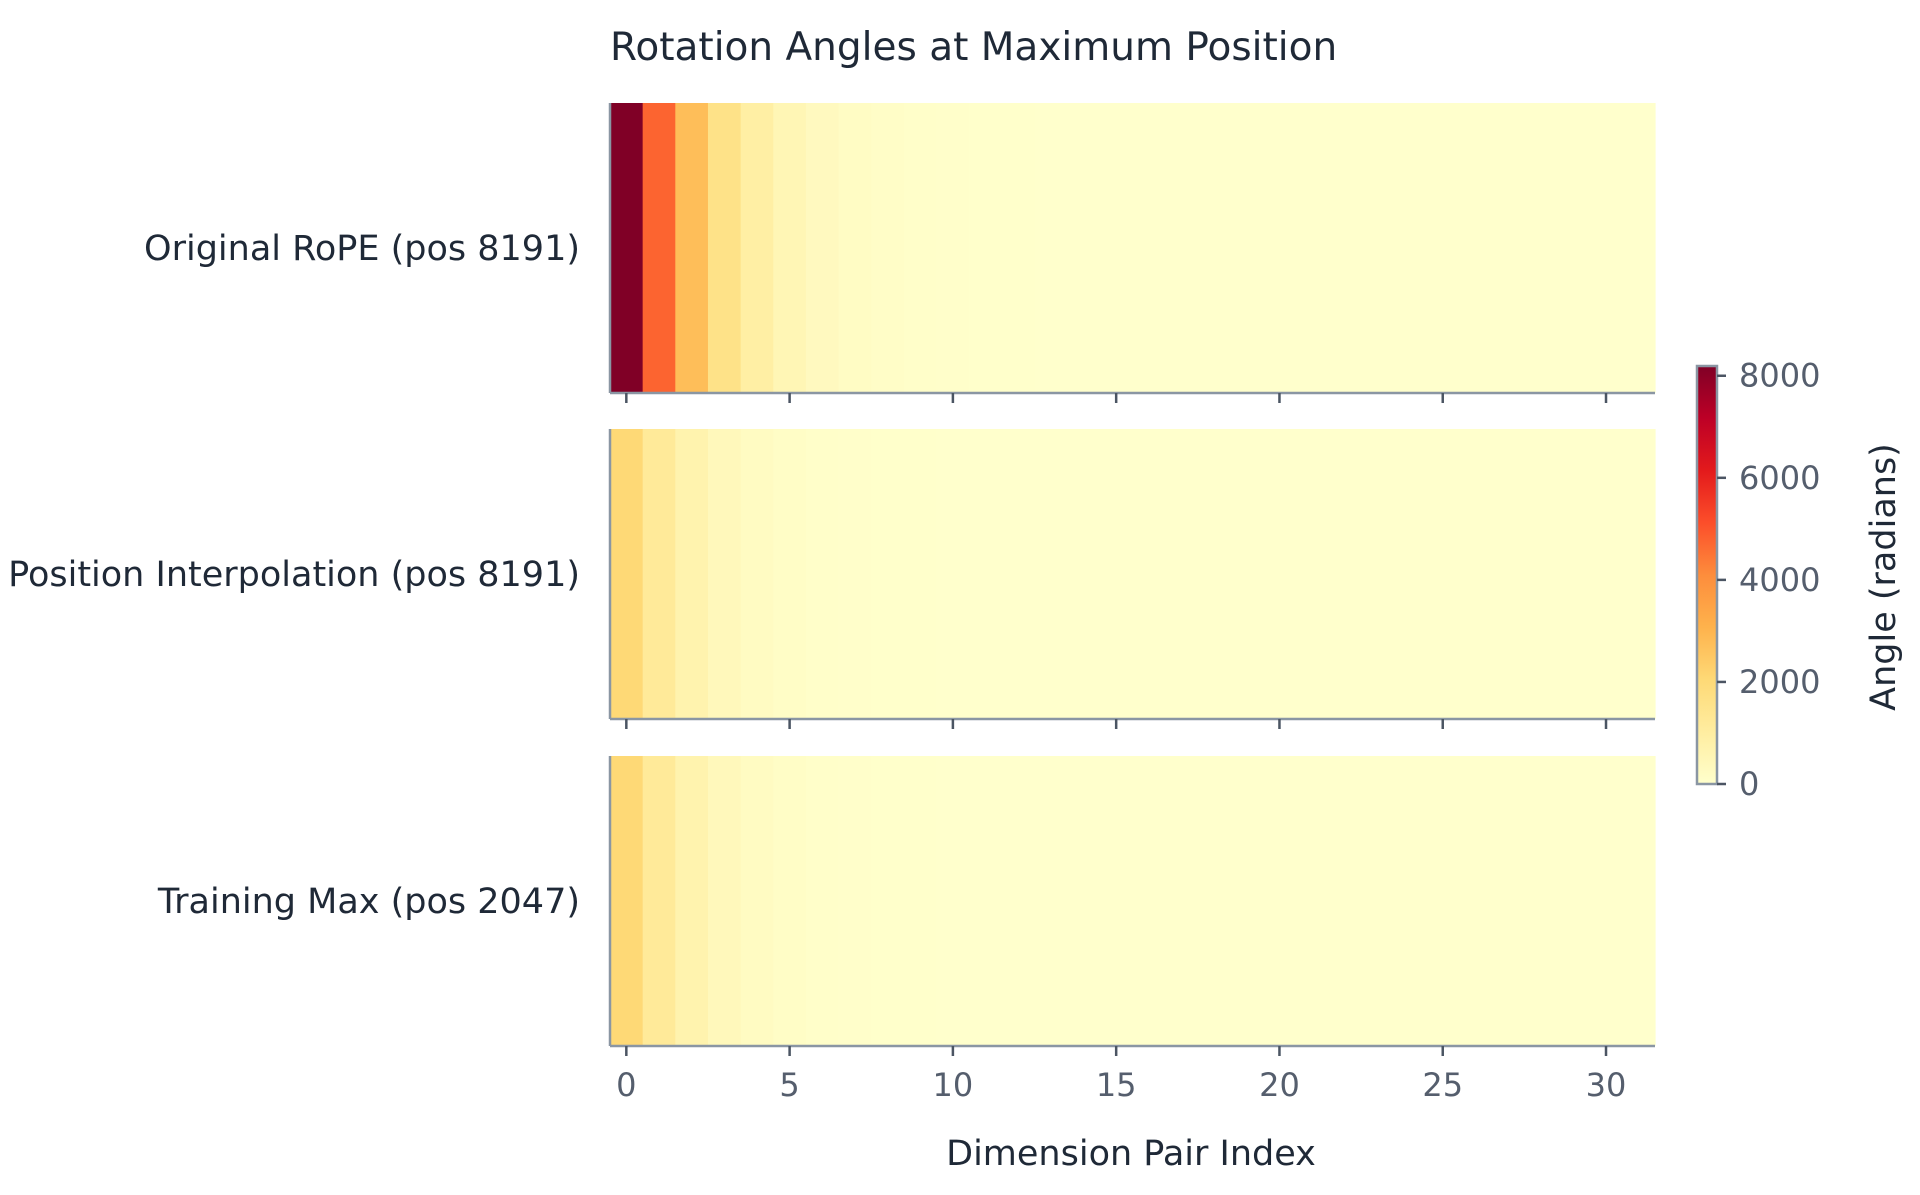 Image resolution: width=1920 pixels, height=1195 pixels. I want to click on colorbar-tick-label: 2000, so click(1779, 682).